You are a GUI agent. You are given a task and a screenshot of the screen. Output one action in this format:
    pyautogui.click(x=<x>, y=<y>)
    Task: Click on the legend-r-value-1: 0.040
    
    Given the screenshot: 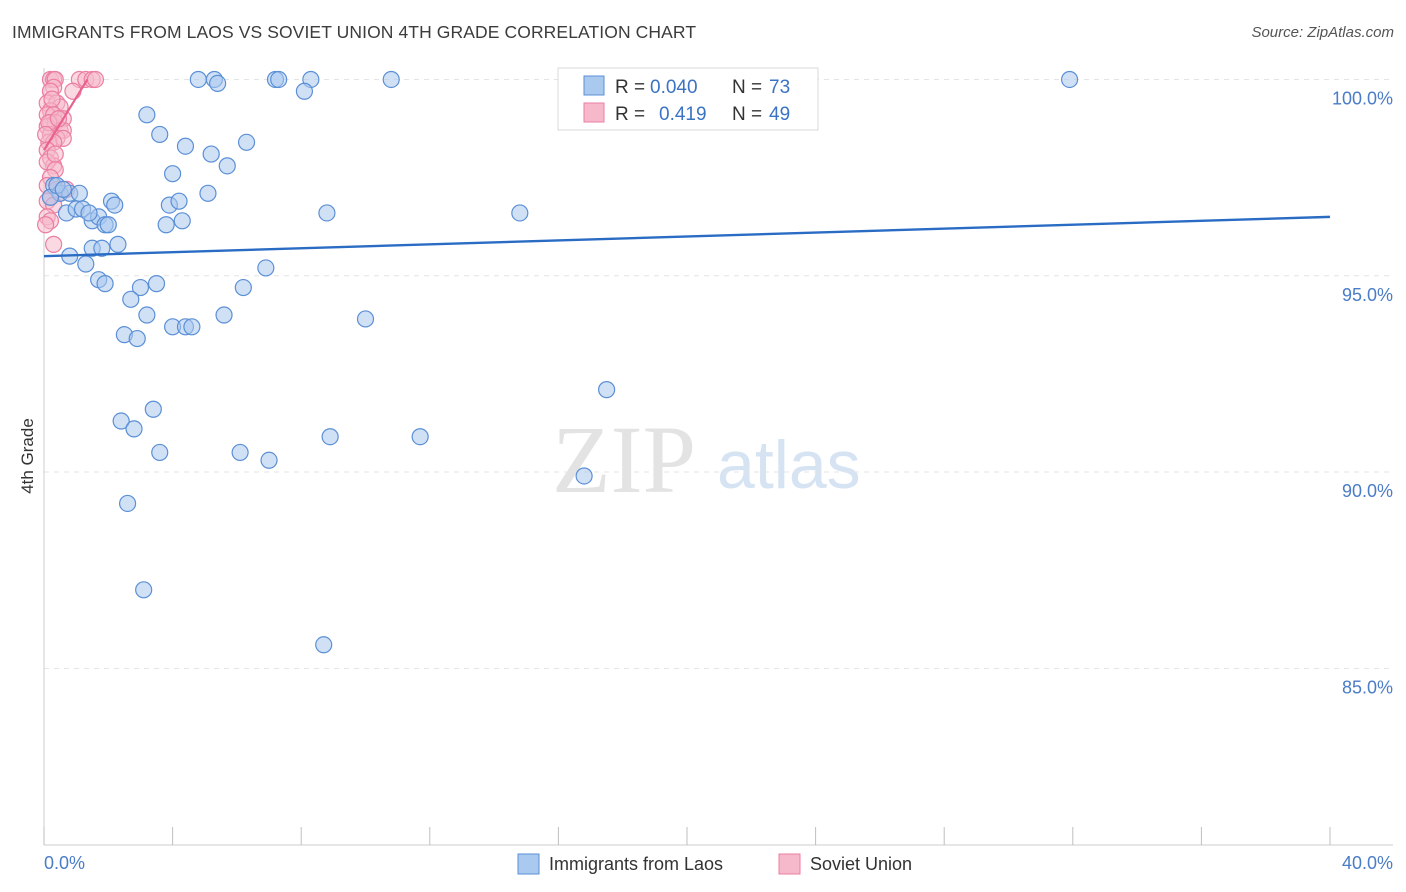 What is the action you would take?
    pyautogui.click(x=674, y=87)
    